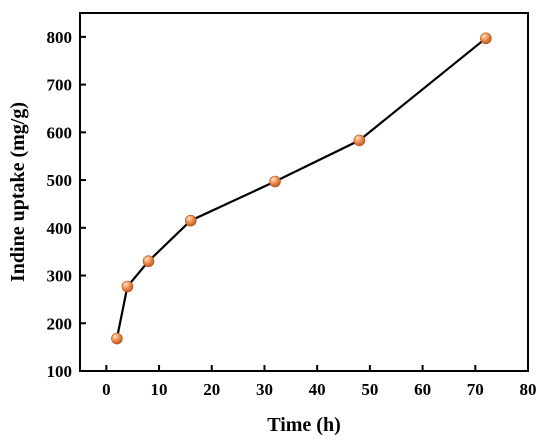 Image resolution: width=550 pixels, height=446 pixels. I want to click on x-tick-label: 10, so click(159, 389).